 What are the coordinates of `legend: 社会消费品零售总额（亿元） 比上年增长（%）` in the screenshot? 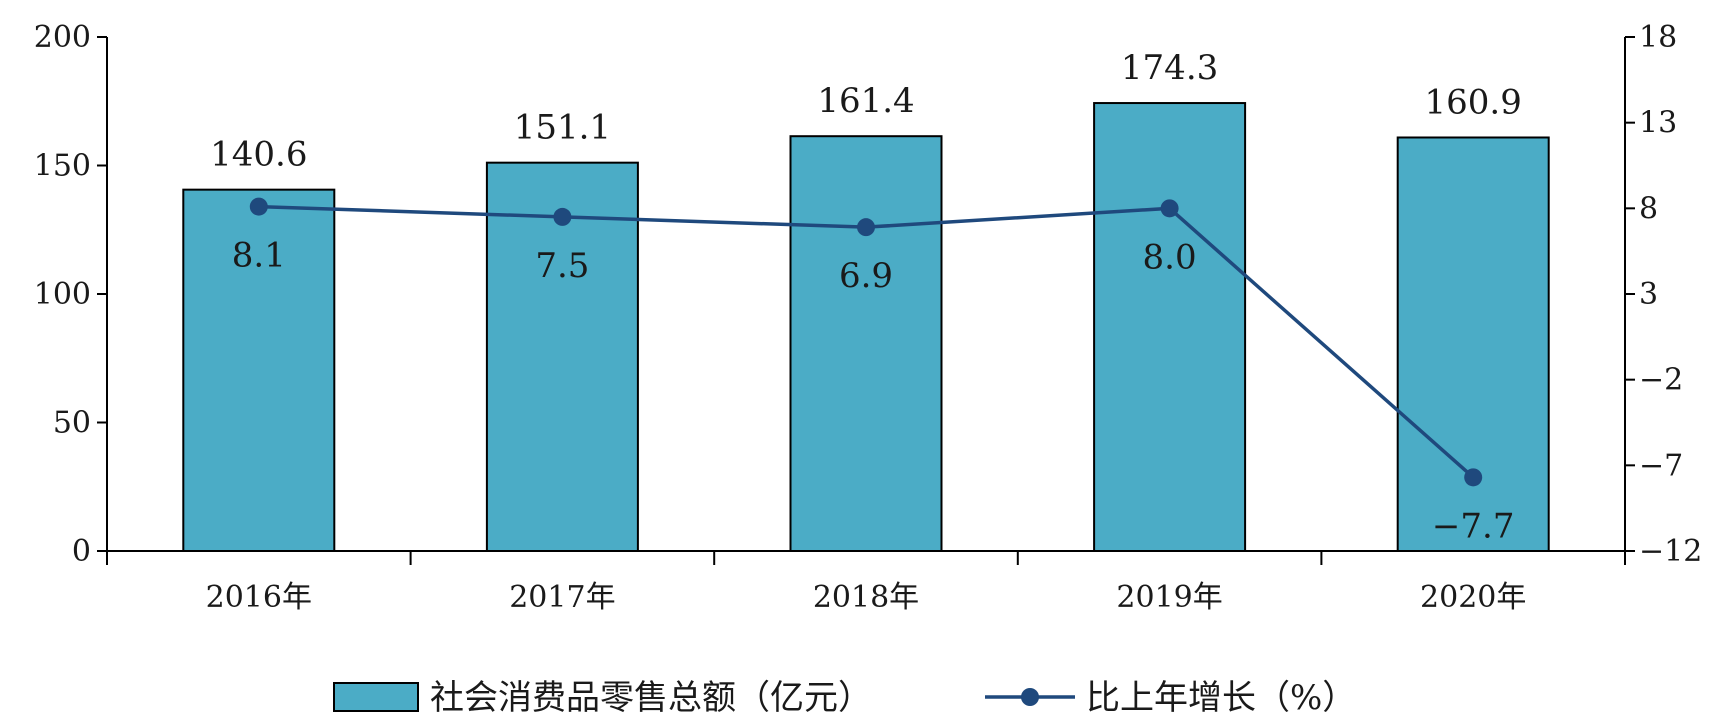 It's located at (844, 698).